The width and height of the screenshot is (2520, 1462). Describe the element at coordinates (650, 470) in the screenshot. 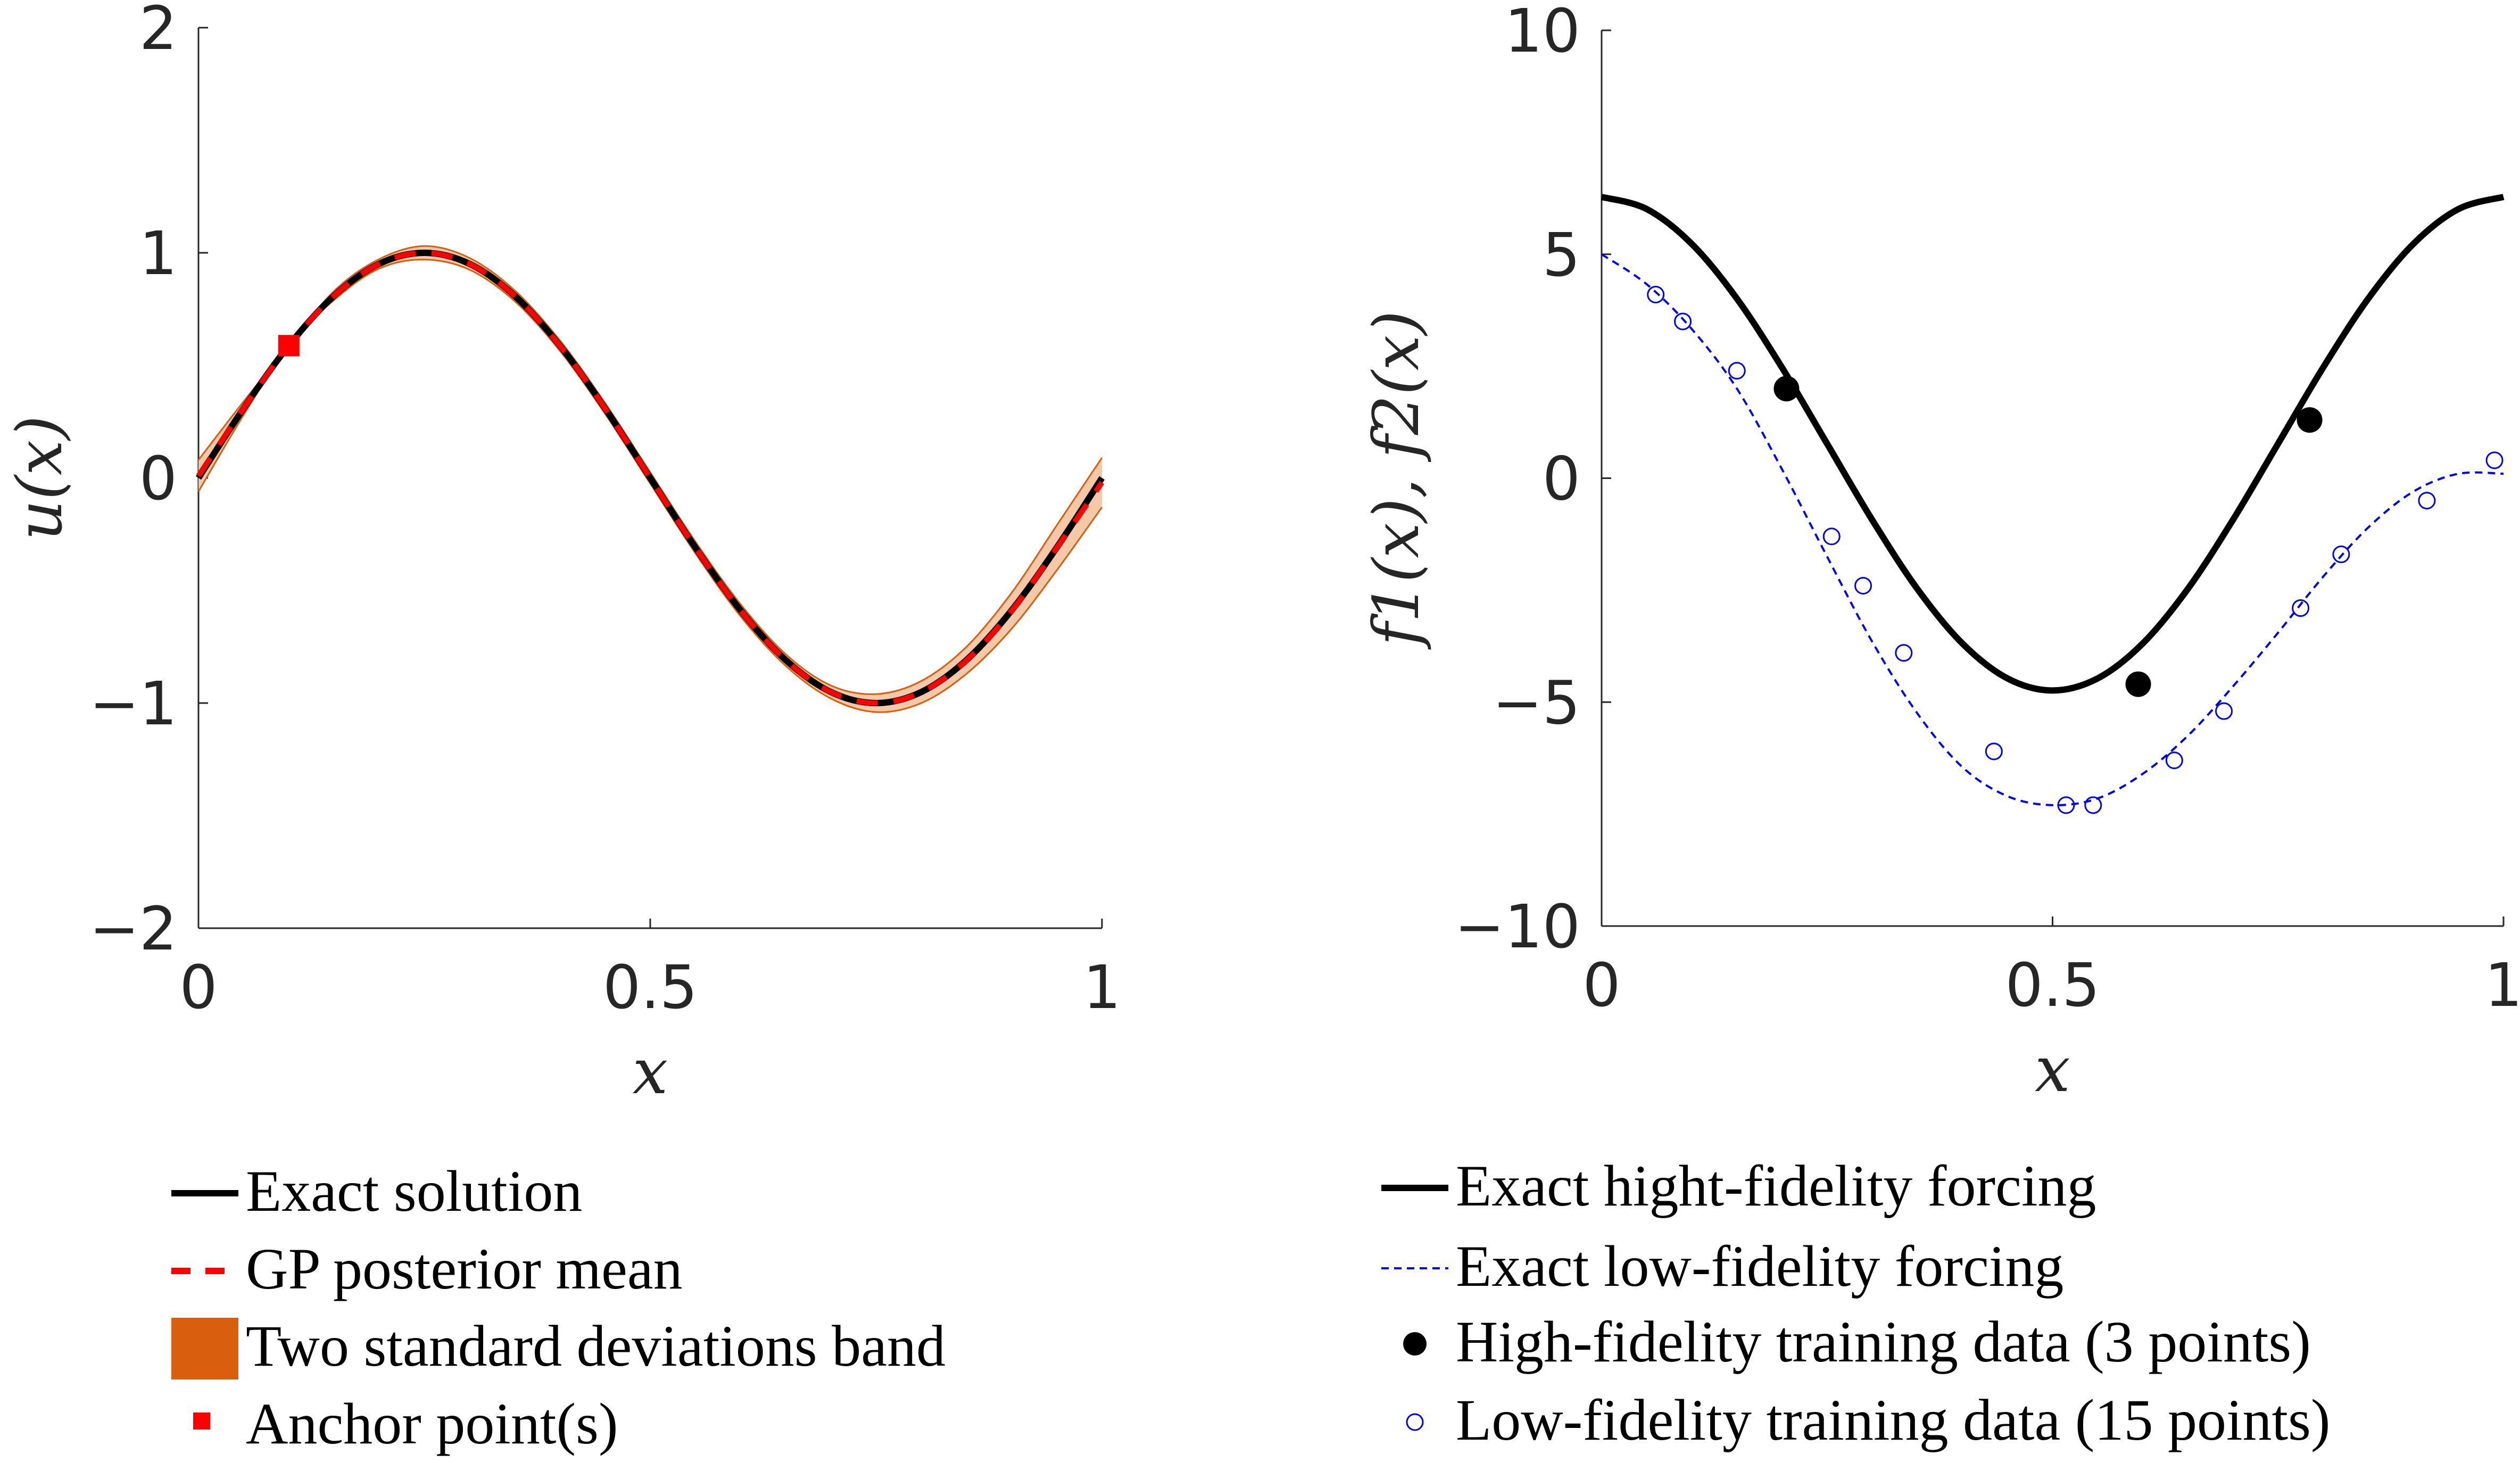

I see `band-upper-edge` at that location.